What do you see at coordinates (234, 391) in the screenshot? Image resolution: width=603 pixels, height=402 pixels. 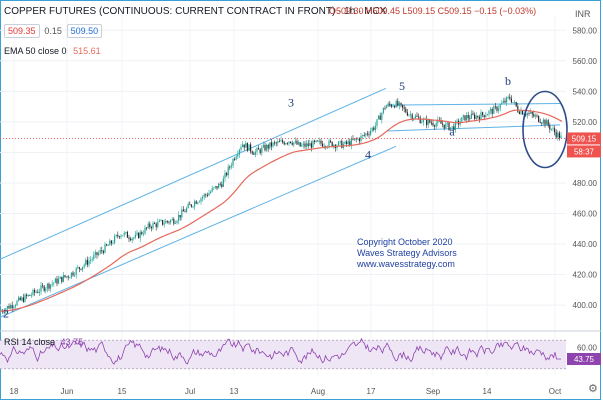 I see `time-tick-label: 13` at bounding box center [234, 391].